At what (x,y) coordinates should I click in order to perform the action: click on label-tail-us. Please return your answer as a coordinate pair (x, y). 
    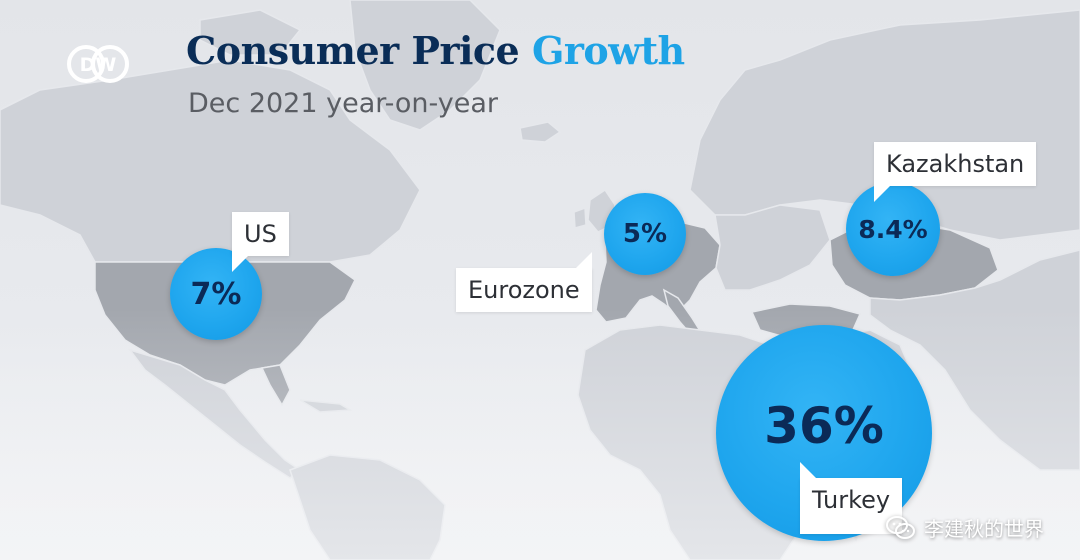
    Looking at the image, I should click on (240, 264).